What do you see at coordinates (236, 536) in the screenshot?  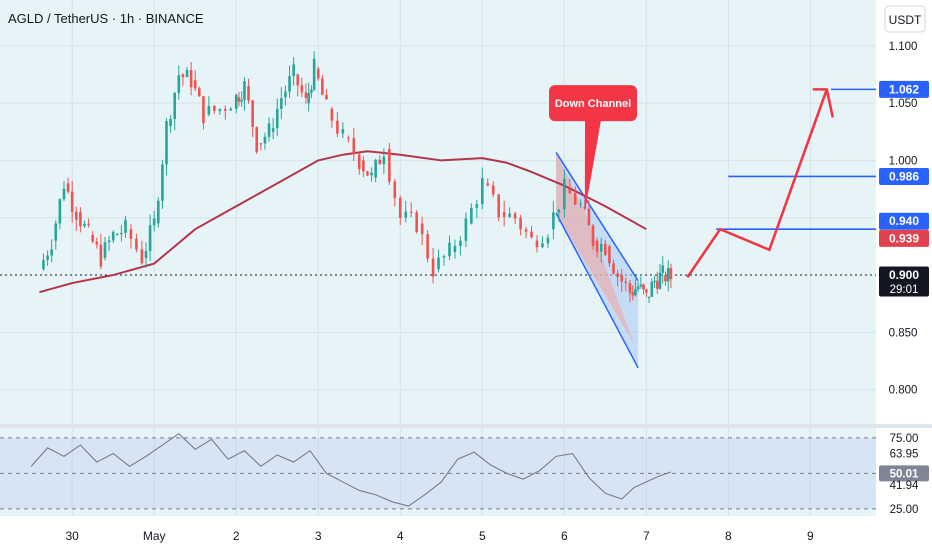 I see `time-tick-label: 2` at bounding box center [236, 536].